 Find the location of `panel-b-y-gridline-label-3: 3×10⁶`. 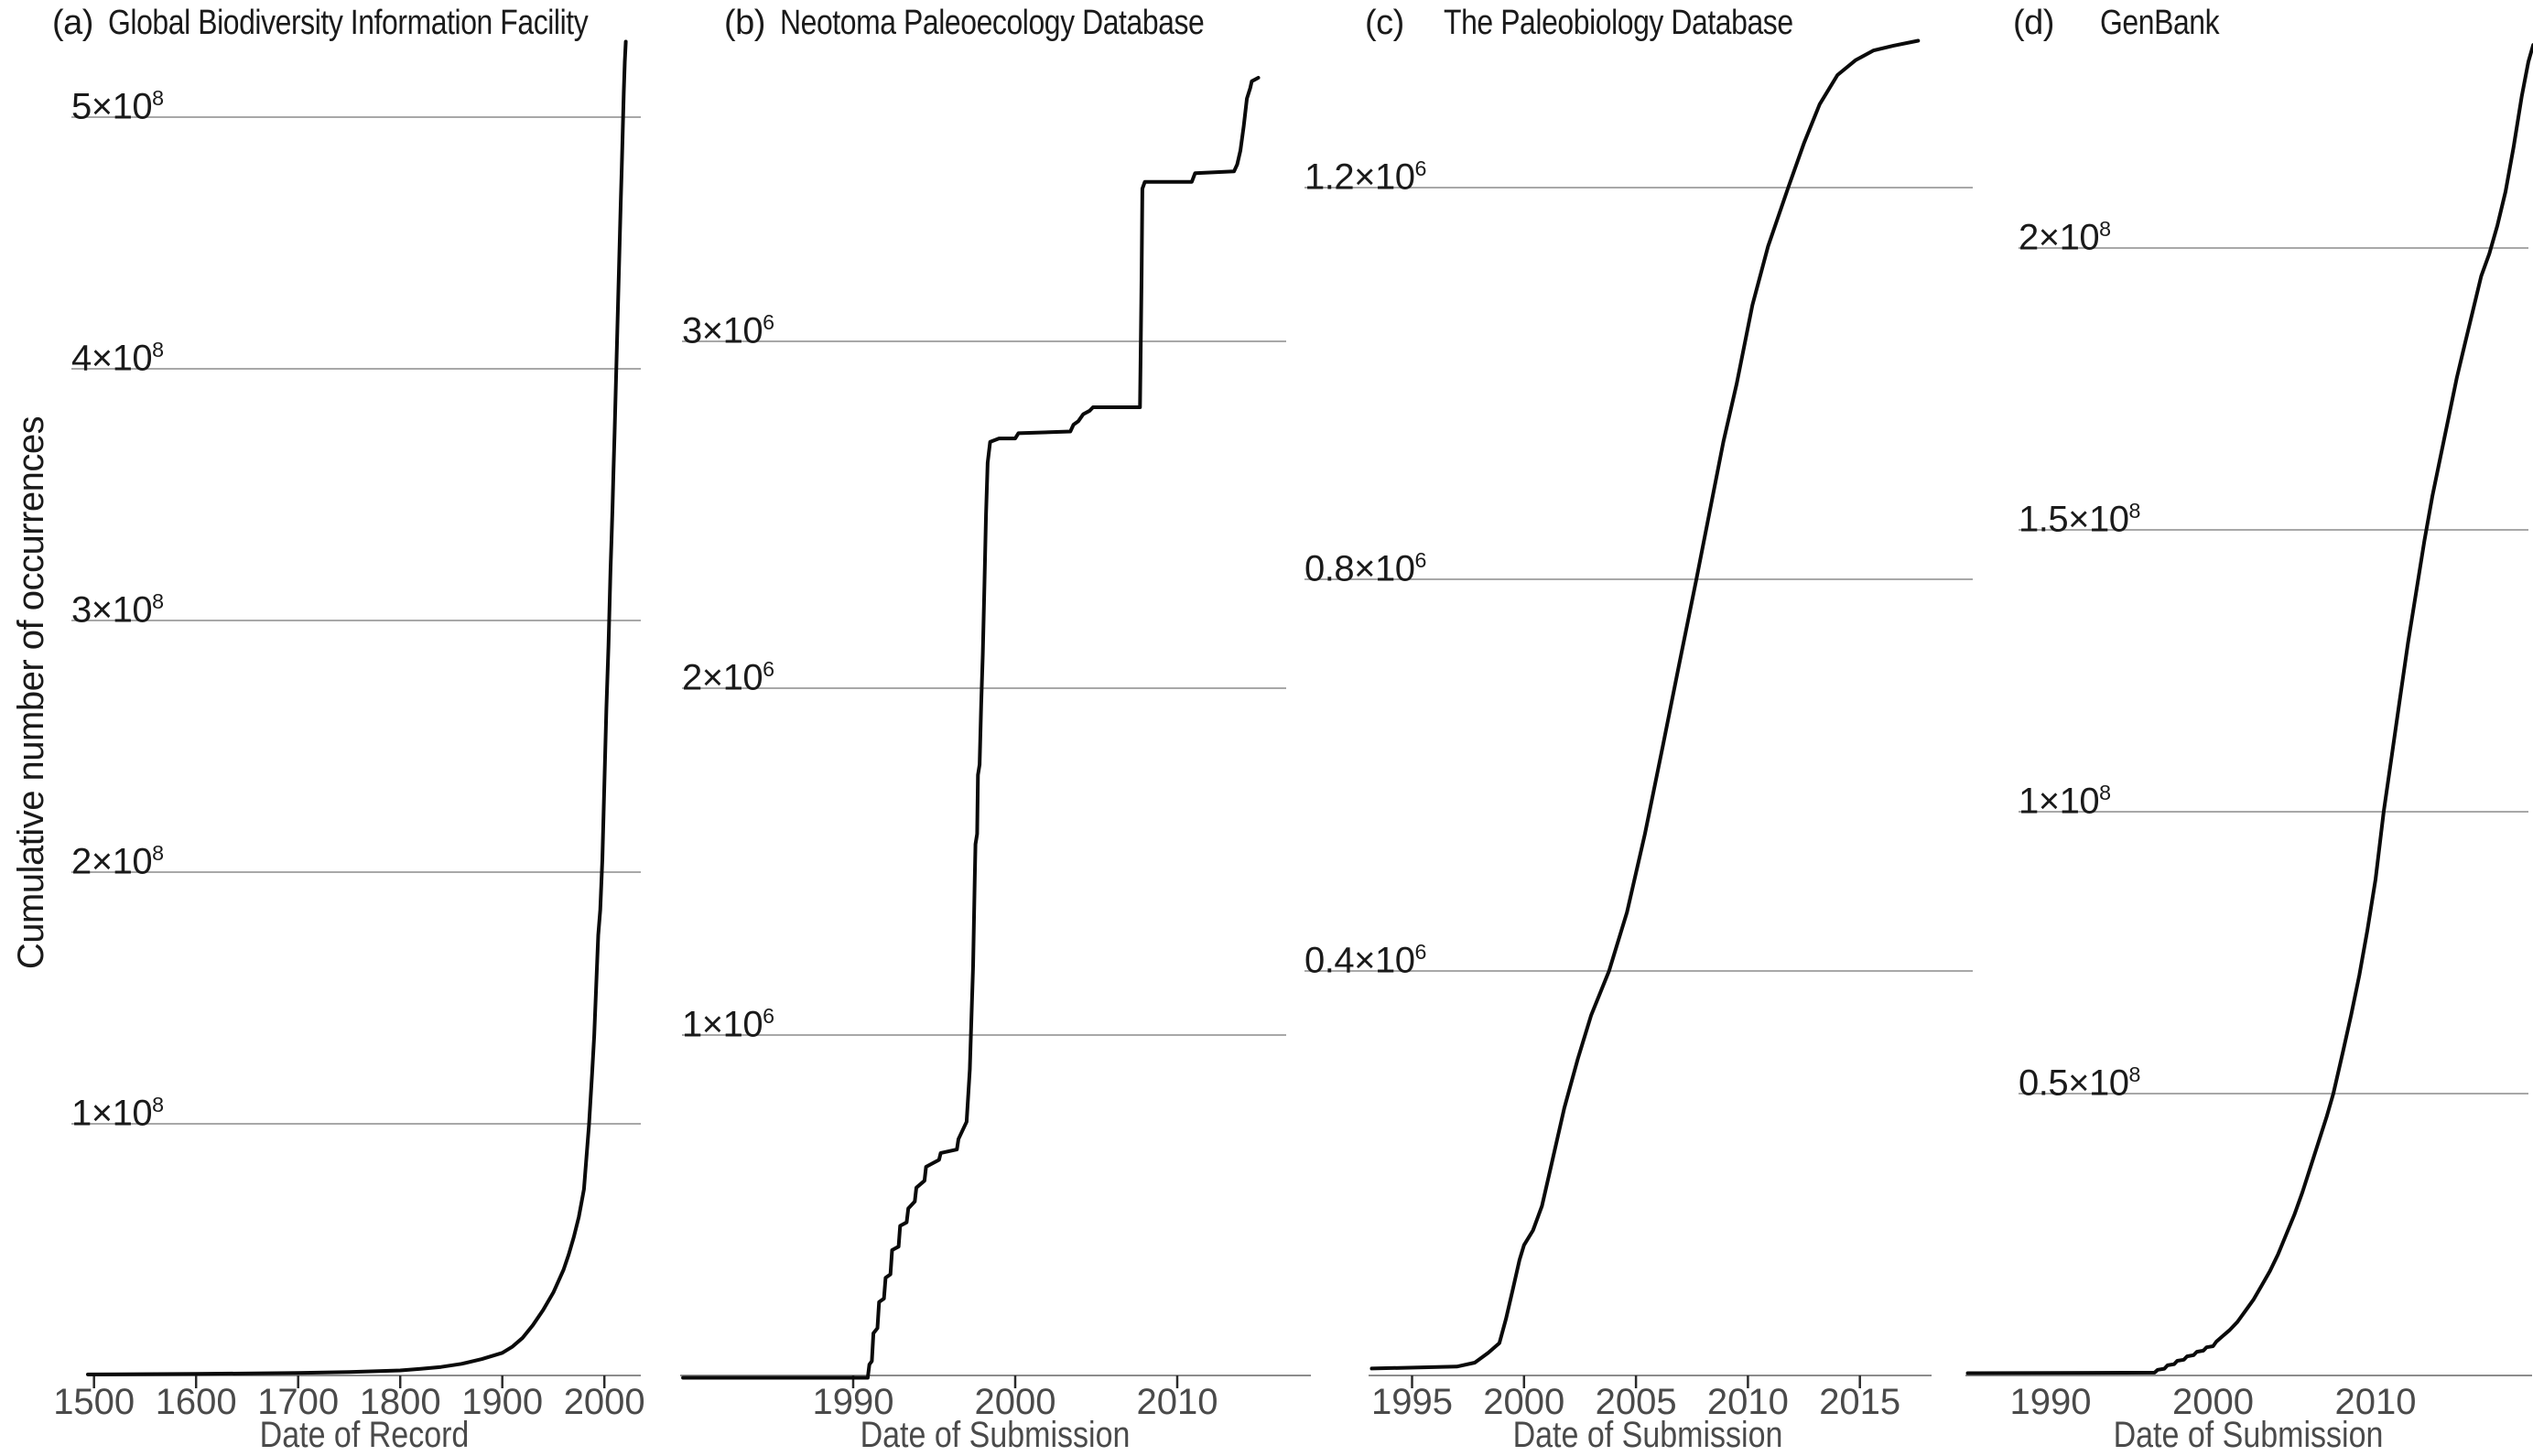

panel-b-y-gridline-label-3: 3×10⁶ is located at coordinates (728, 326).